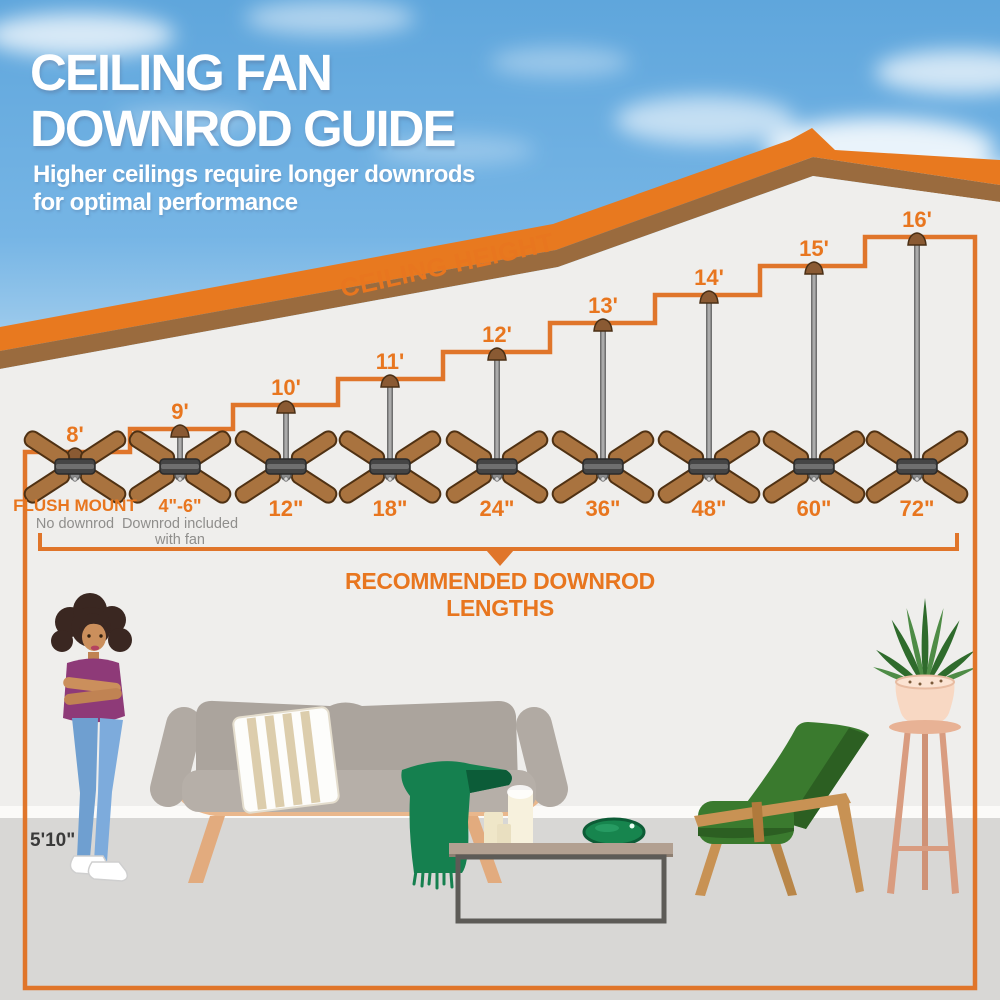 The height and width of the screenshot is (1000, 1000). Describe the element at coordinates (53, 840) in the screenshot. I see `person-height-label: 5'10"` at that location.